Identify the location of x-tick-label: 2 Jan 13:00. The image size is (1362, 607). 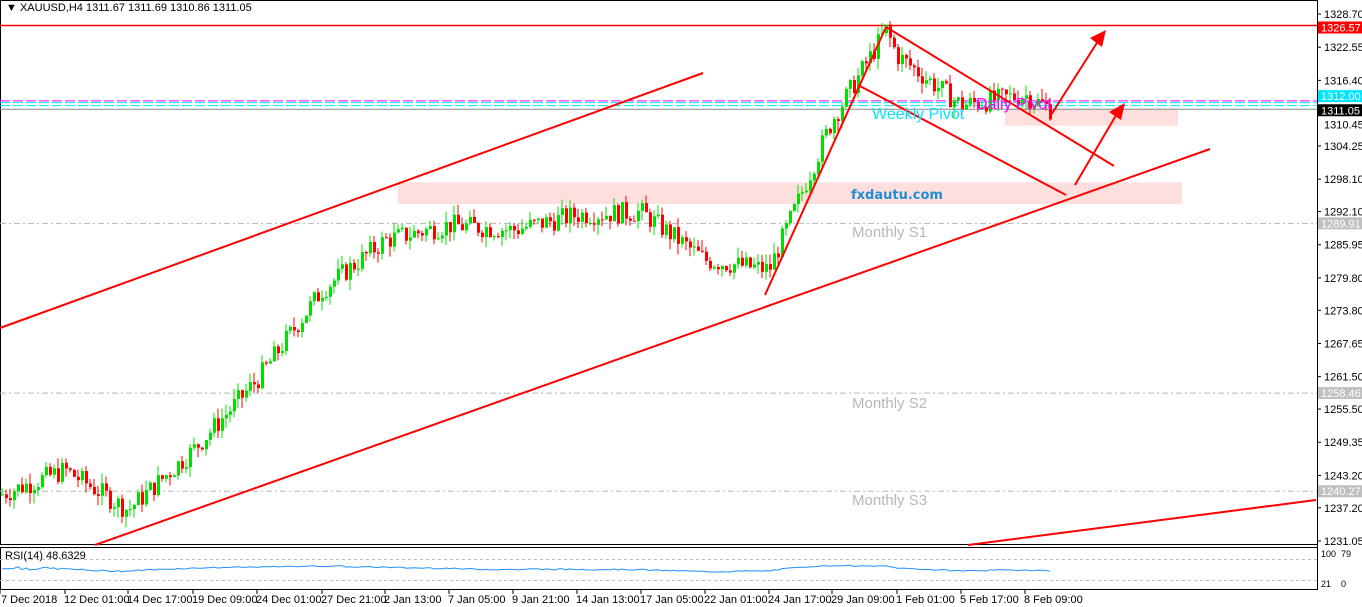
(413, 600).